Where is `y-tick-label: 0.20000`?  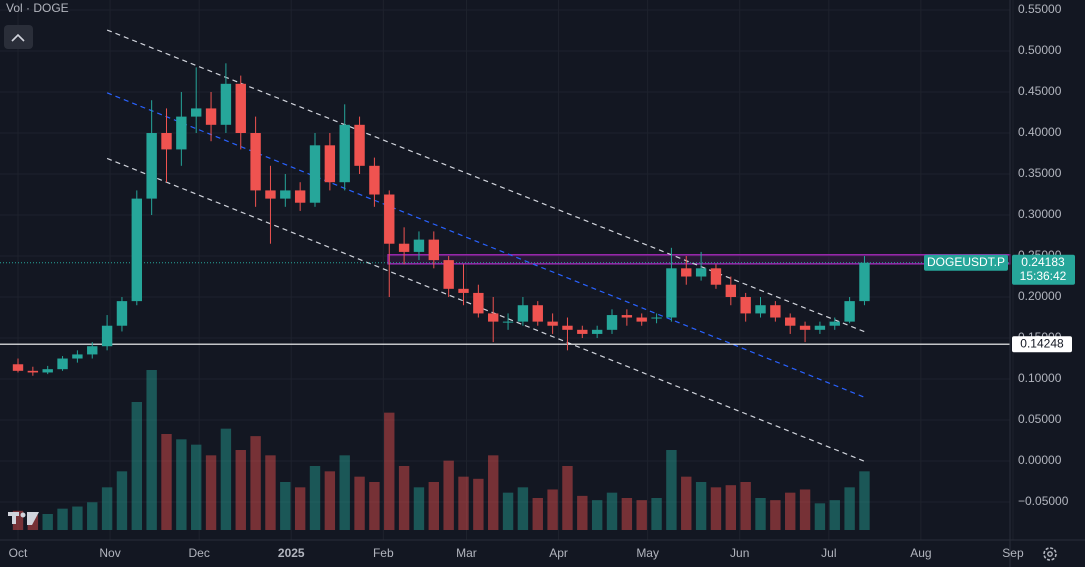 y-tick-label: 0.20000 is located at coordinates (1040, 296).